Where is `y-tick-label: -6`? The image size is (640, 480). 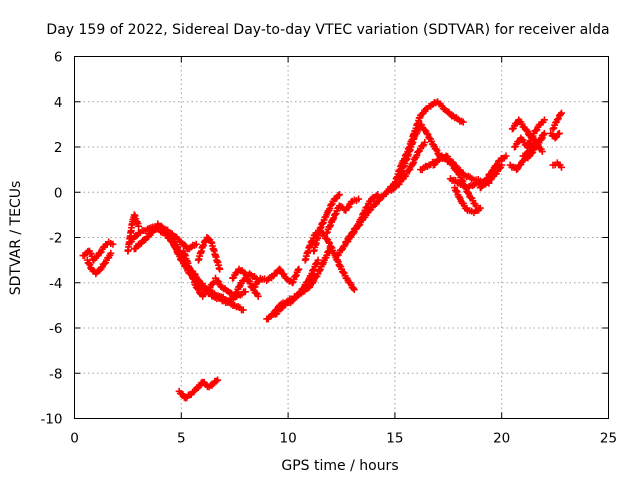 y-tick-label: -6 is located at coordinates (55, 329).